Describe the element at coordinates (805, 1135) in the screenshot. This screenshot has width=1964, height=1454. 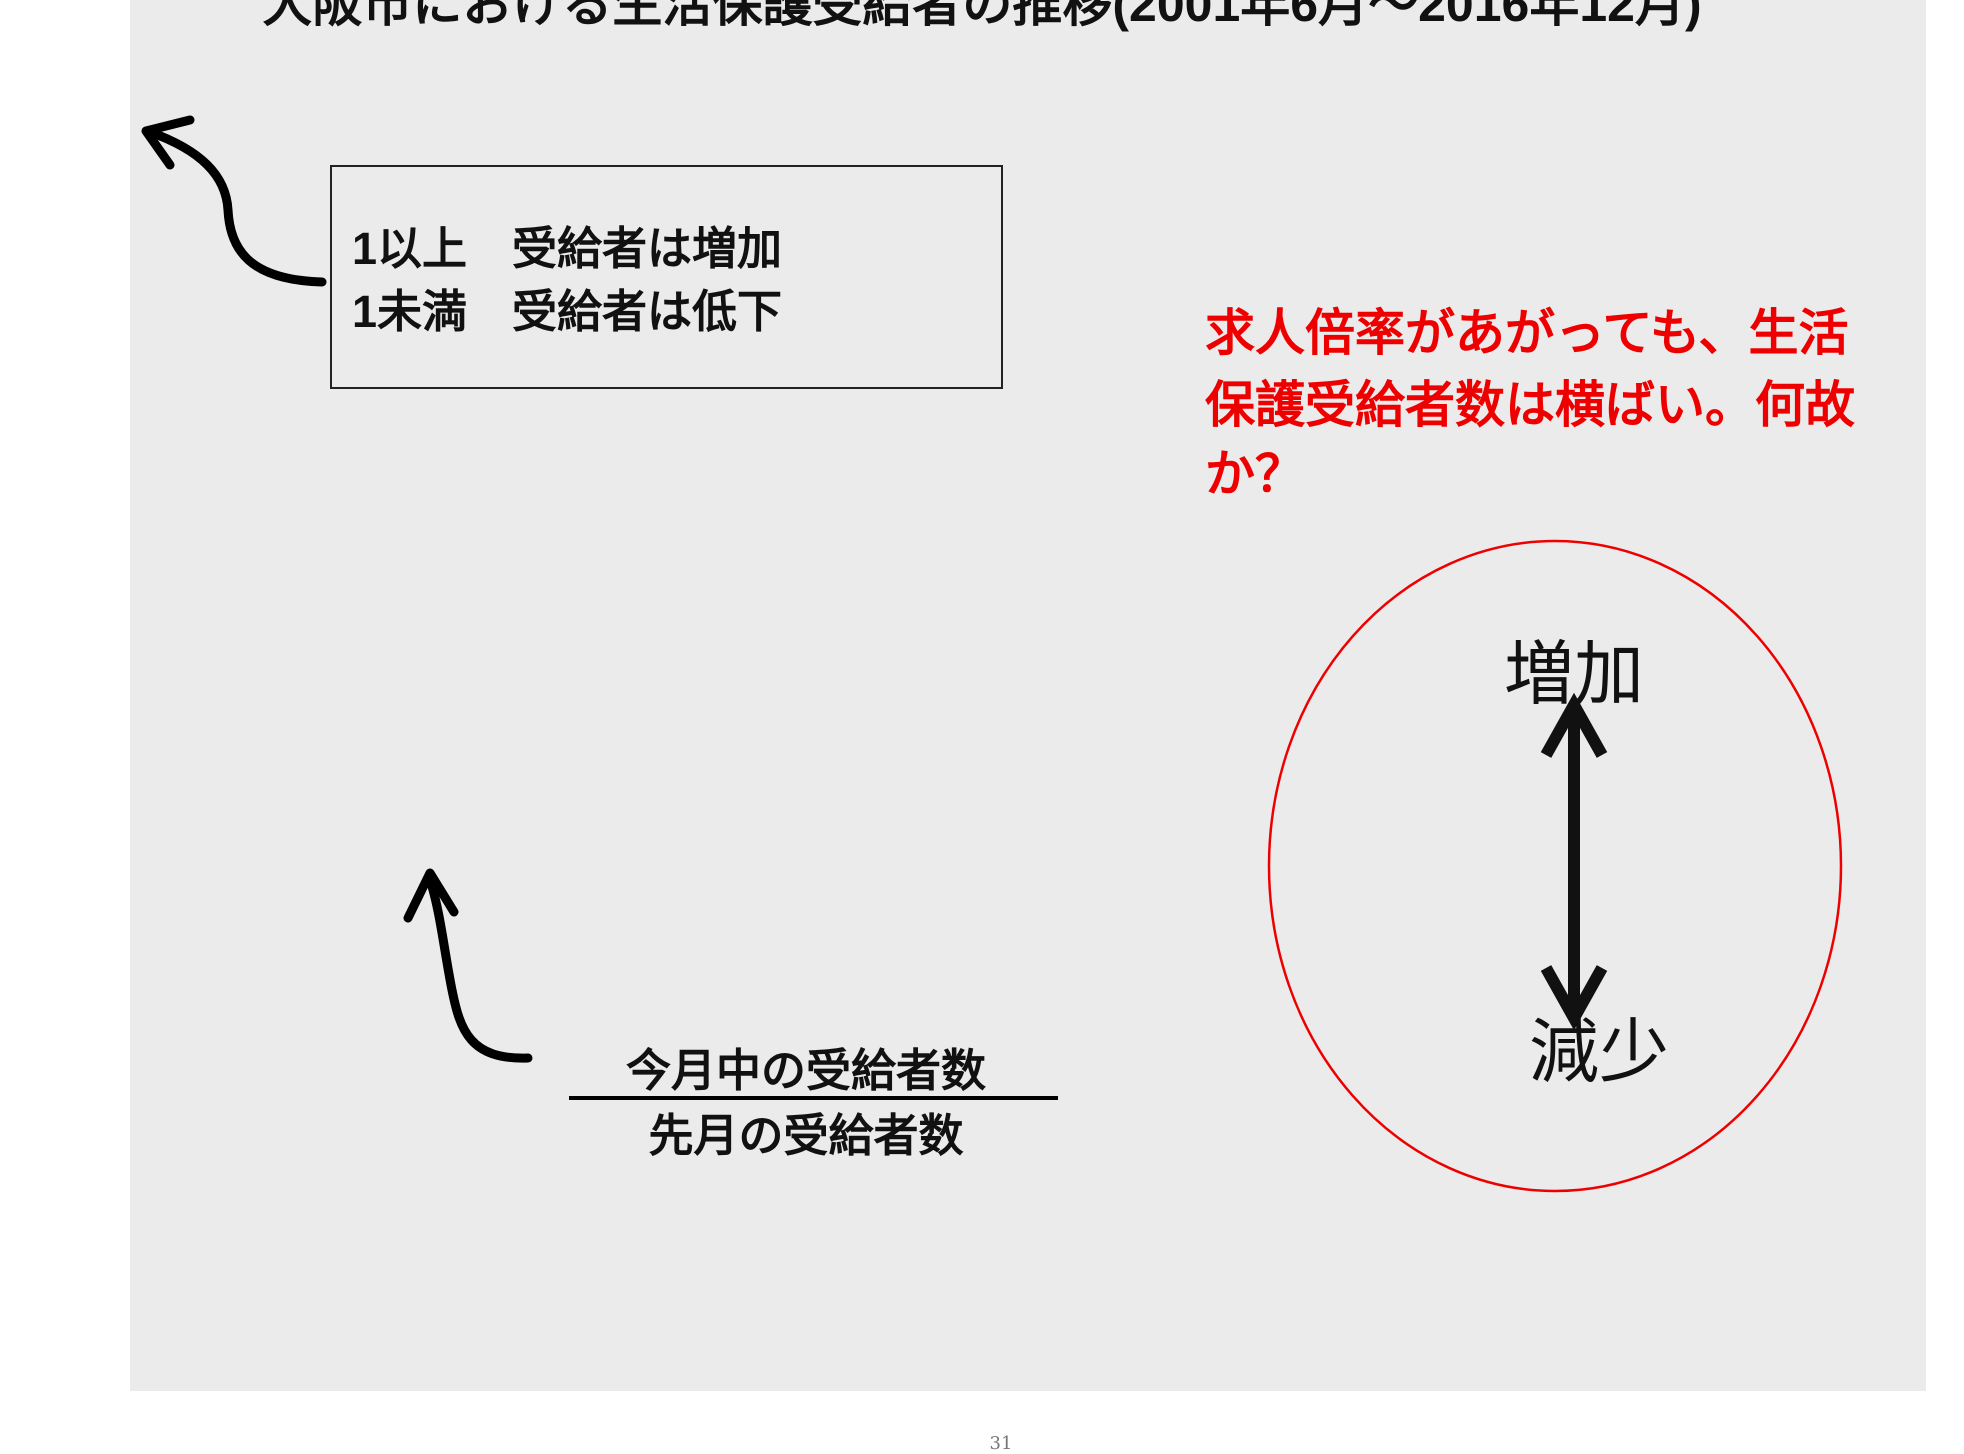
I see `fraction-denominator: 先月の受給者数` at that location.